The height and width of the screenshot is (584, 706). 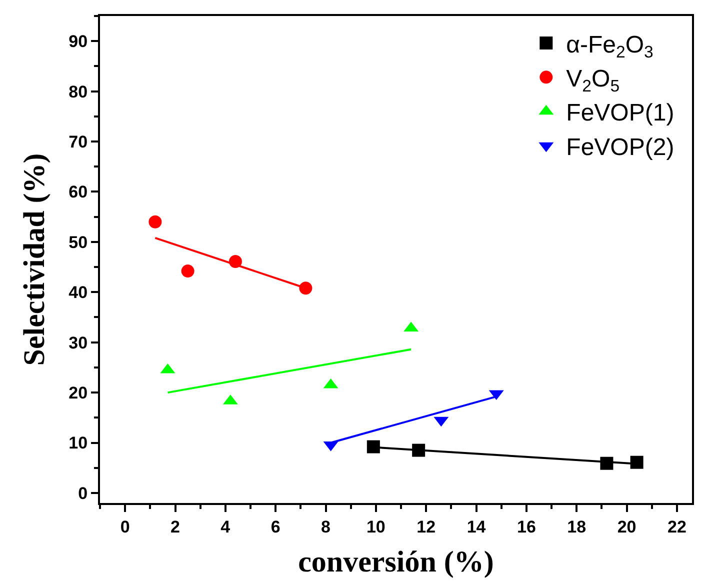 I want to click on y-tick-label: 20, so click(x=78, y=393).